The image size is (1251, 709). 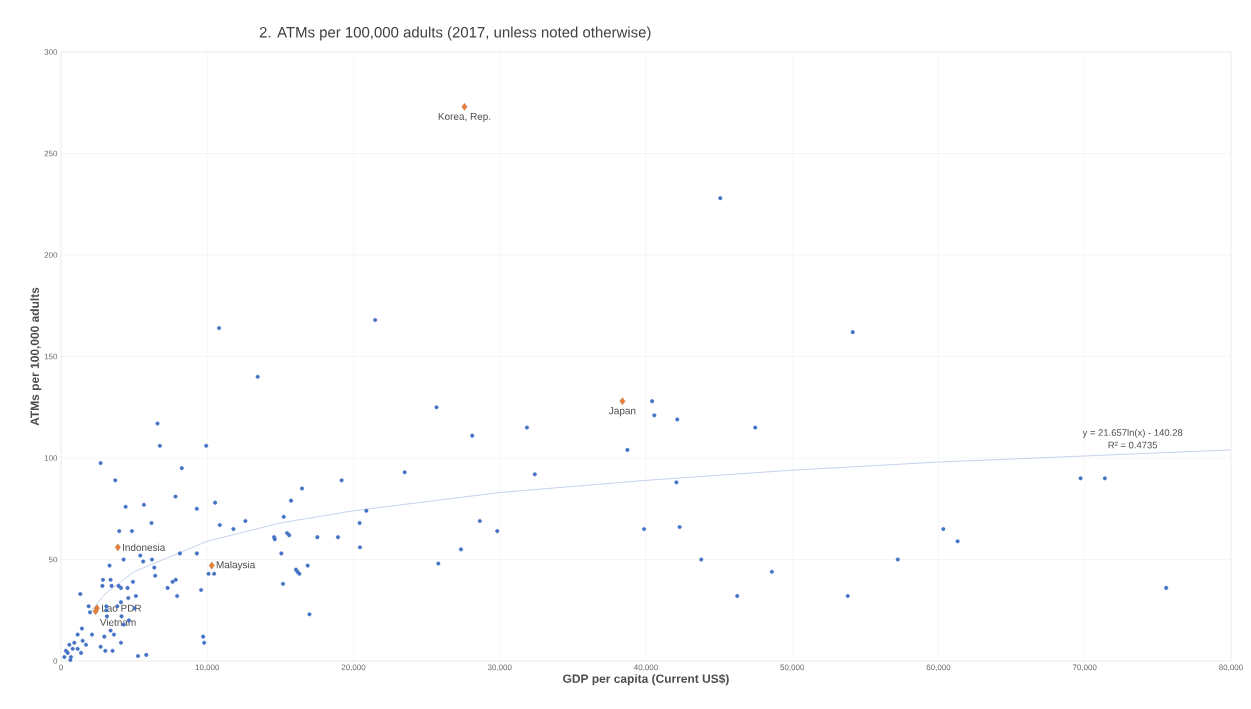 What do you see at coordinates (236, 565) in the screenshot?
I see `annotation: Malaysia` at bounding box center [236, 565].